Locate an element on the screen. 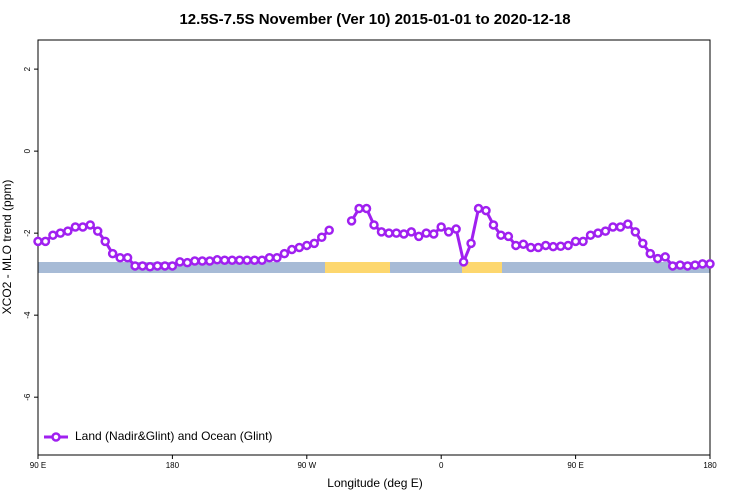 The width and height of the screenshot is (750, 500). series-line is located at coordinates (374, 237).